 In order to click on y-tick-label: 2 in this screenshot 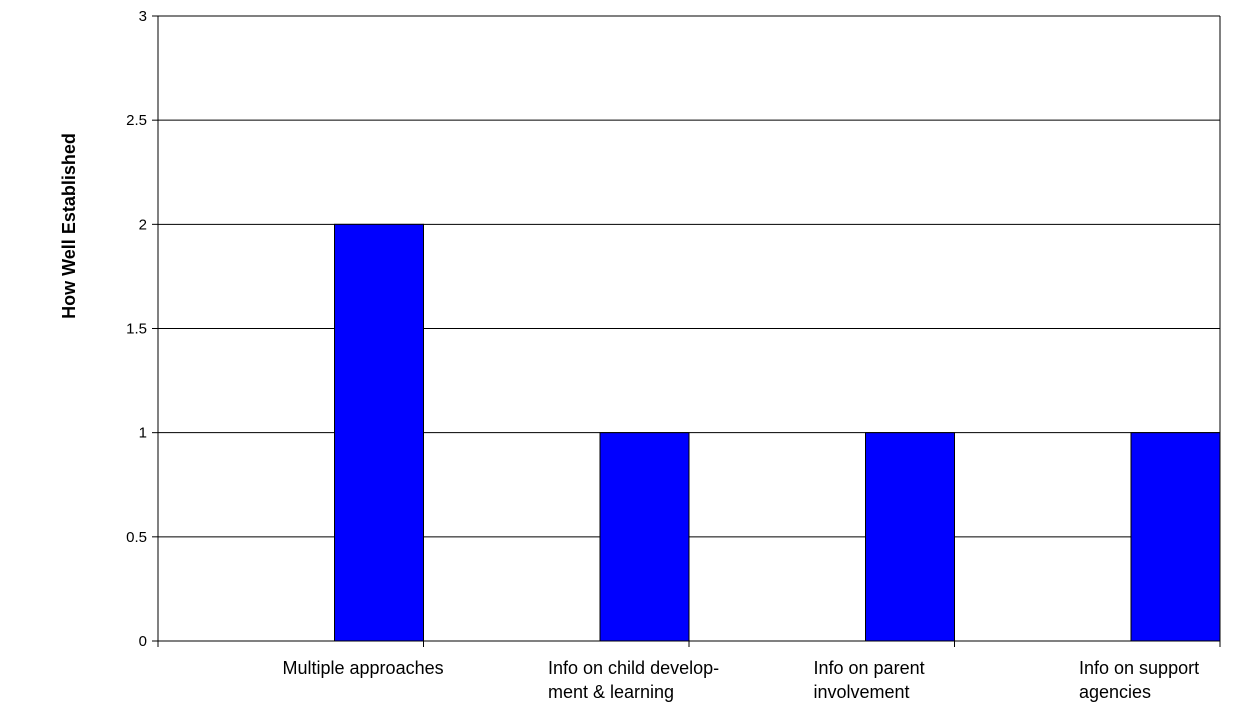, I will do `click(143, 224)`.